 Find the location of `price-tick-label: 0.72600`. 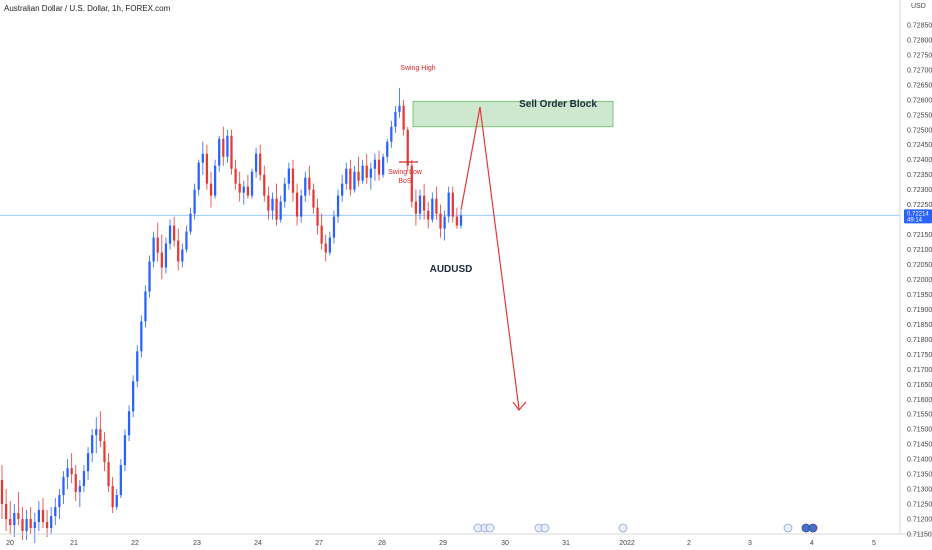

price-tick-label: 0.72600 is located at coordinates (919, 100).